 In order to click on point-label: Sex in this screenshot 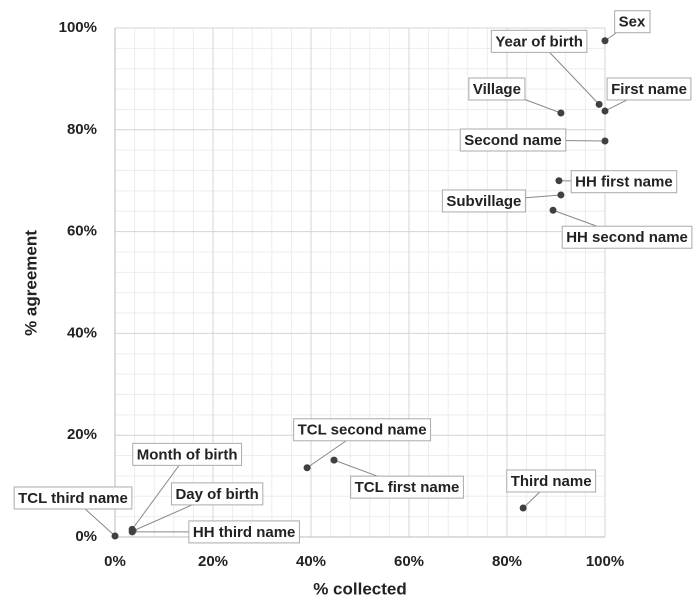, I will do `click(632, 22)`.